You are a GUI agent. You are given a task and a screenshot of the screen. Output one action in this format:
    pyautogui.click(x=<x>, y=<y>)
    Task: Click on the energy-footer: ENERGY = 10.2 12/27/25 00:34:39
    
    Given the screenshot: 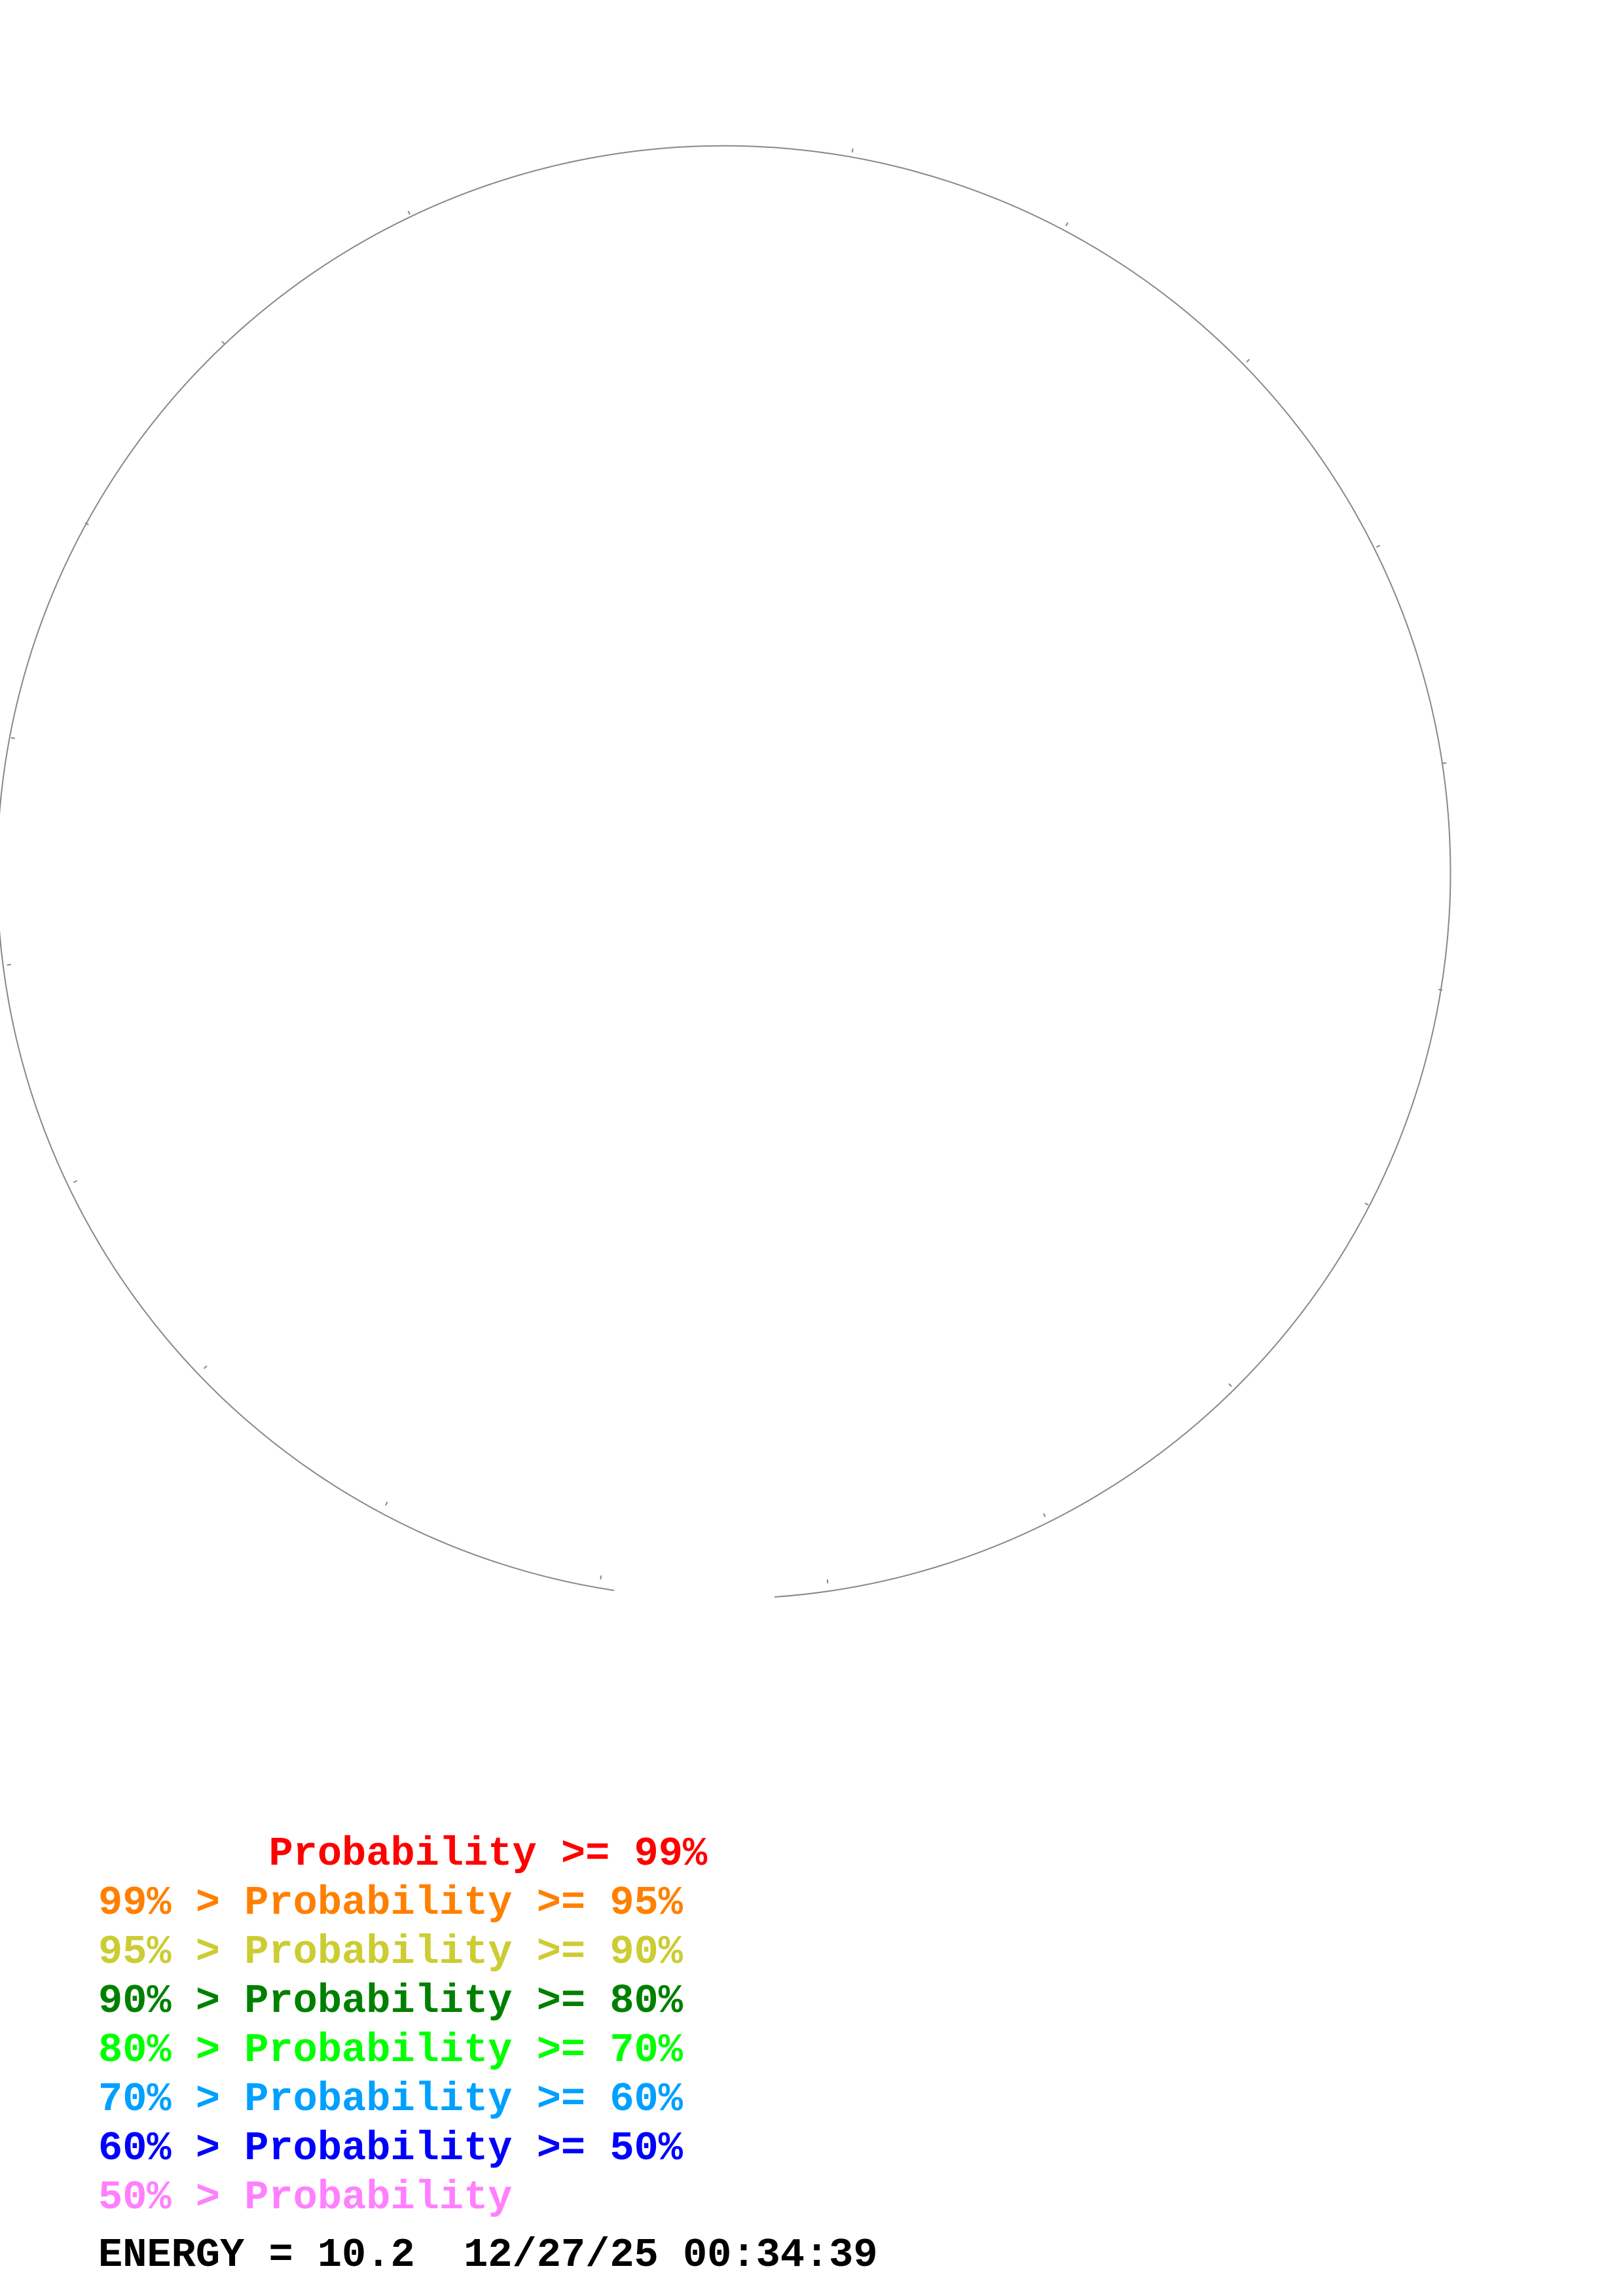 What is the action you would take?
    pyautogui.click(x=488, y=2255)
    